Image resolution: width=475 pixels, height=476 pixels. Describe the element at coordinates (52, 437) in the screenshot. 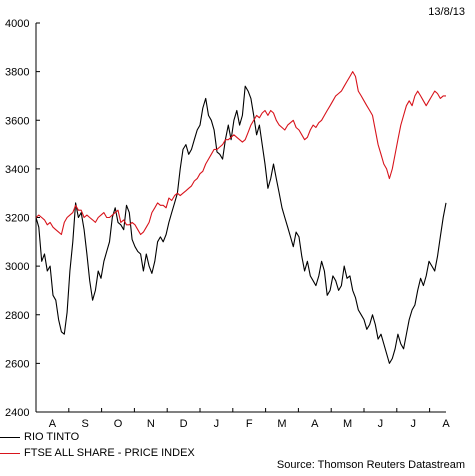

I see `legend-label-rio: RIO TINTO` at that location.